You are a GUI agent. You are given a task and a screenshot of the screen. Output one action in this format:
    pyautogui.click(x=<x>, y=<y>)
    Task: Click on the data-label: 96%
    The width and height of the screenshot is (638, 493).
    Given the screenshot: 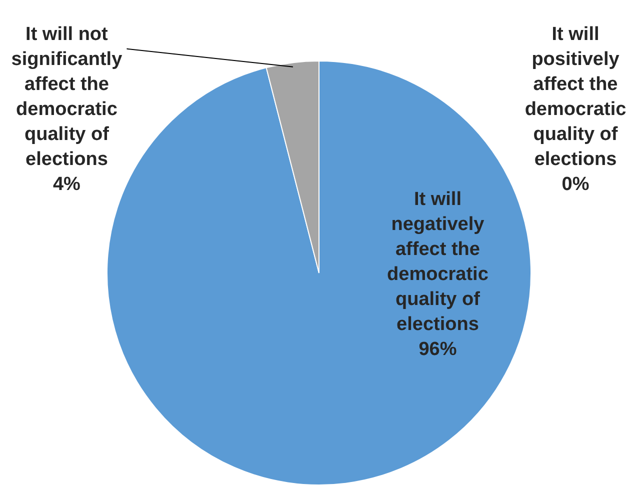 What is the action you would take?
    pyautogui.click(x=437, y=349)
    